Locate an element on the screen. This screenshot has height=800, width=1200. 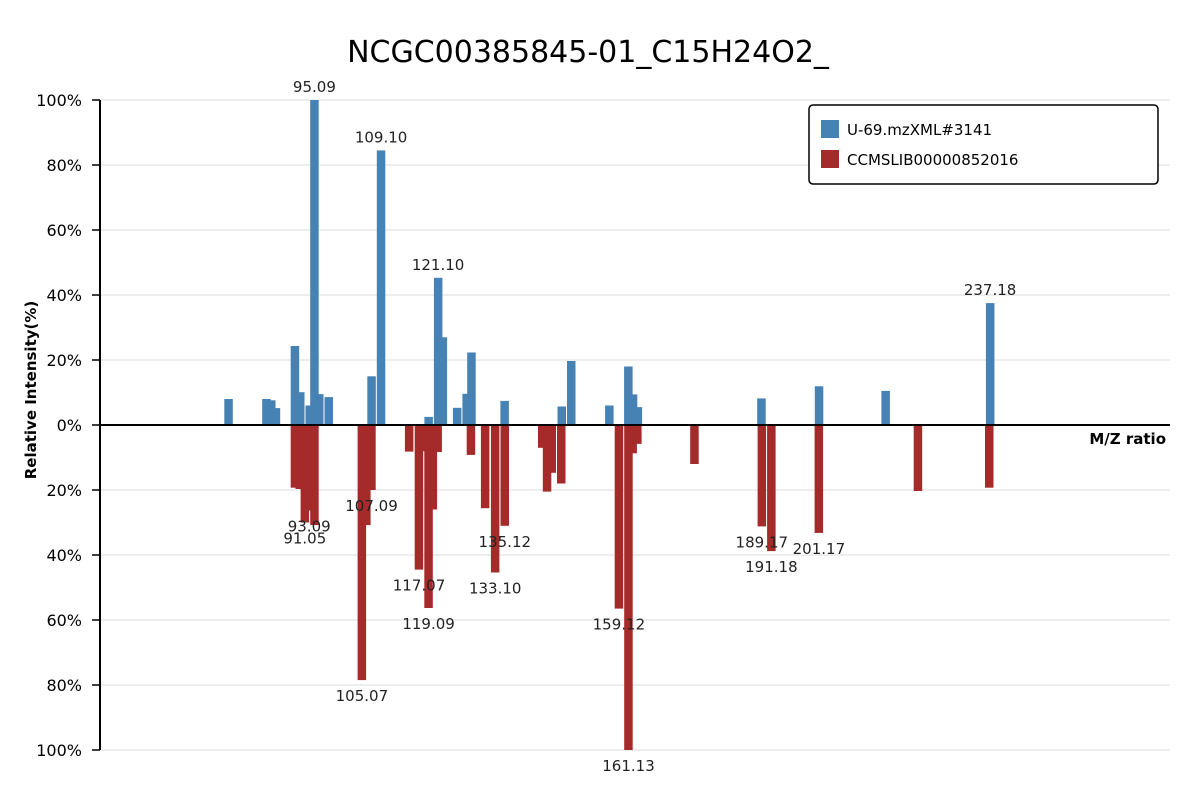
peak-label: 93.09 is located at coordinates (309, 527).